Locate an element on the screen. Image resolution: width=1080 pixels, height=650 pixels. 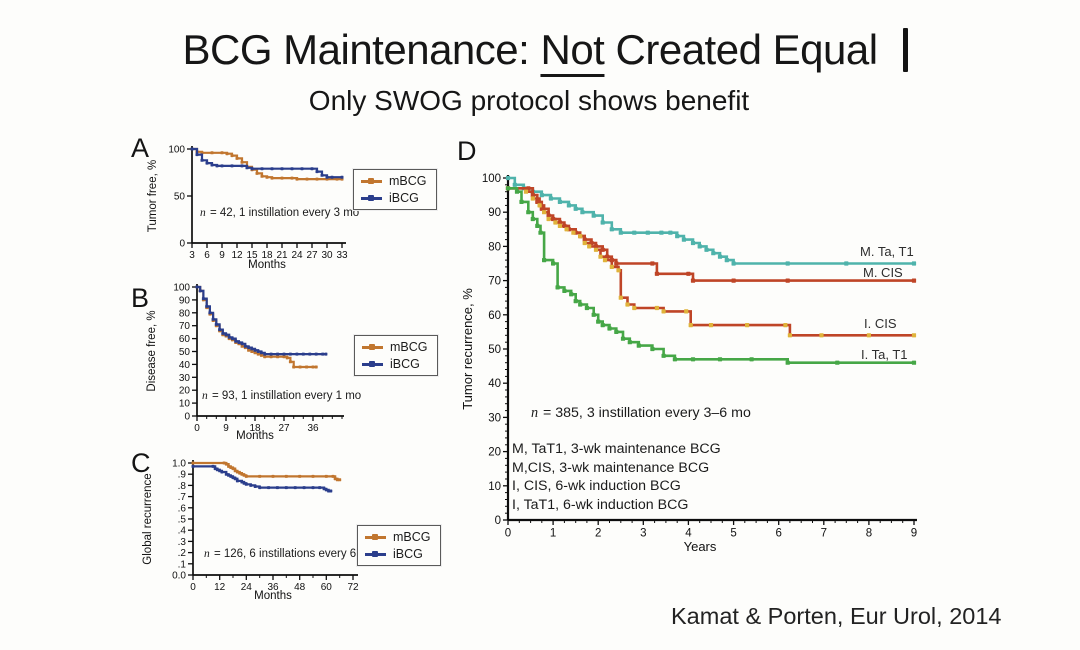
panel-a-label: A is located at coordinates (140, 148).